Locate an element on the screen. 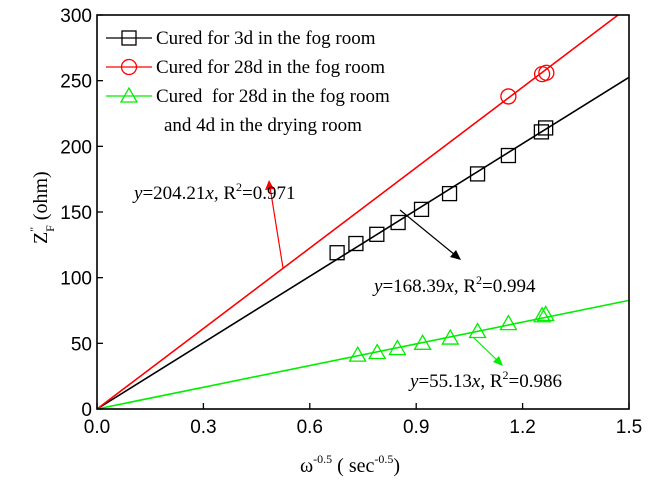 The width and height of the screenshot is (660, 486). legend-label-28d: Cured for 28d in the fog room is located at coordinates (270, 67).